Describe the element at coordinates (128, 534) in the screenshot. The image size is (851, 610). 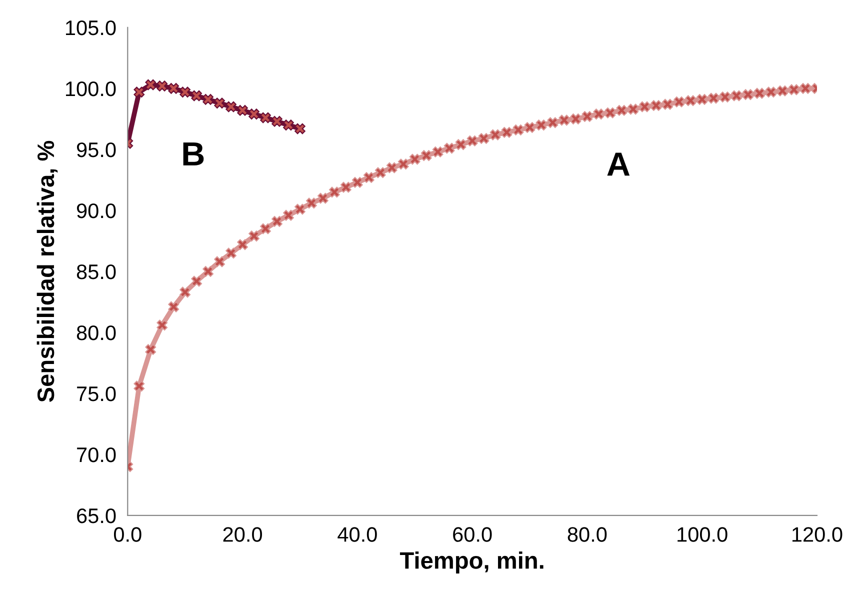
I see `x-tick-label: 0.0` at that location.